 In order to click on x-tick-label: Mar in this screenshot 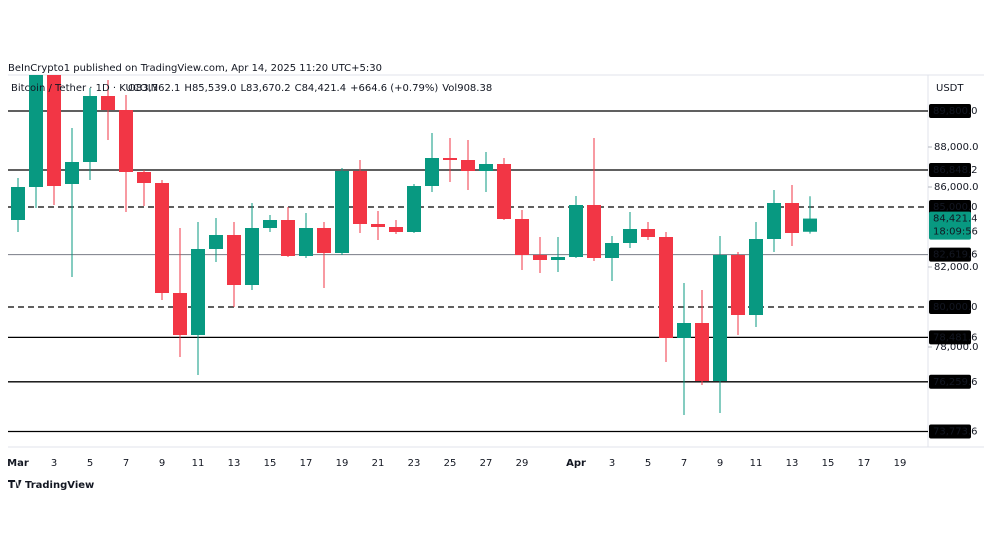, I will do `click(18, 463)`.